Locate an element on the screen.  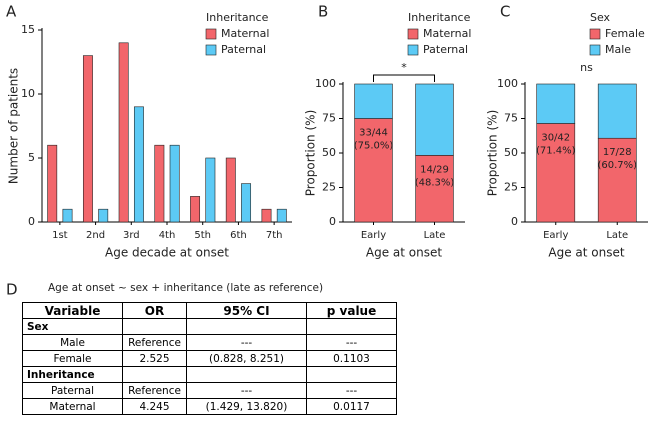
legend-label: Maternal is located at coordinates (447, 33).